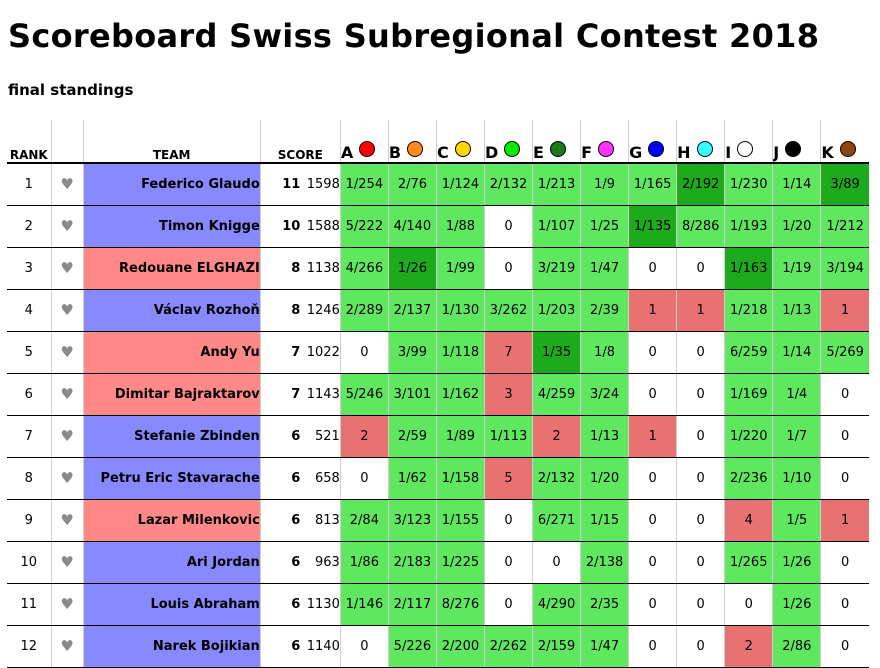 Image resolution: width=880 pixels, height=668 pixels. Describe the element at coordinates (412, 394) in the screenshot. I see `problem-b-result-cell: 3/101` at that location.